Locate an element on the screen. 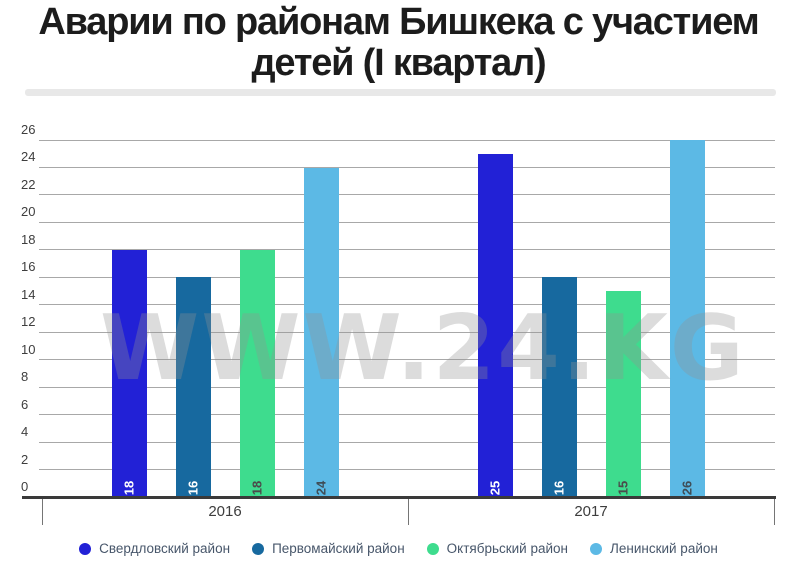 The image size is (797, 583). bar-2017-series1 is located at coordinates (559, 387).